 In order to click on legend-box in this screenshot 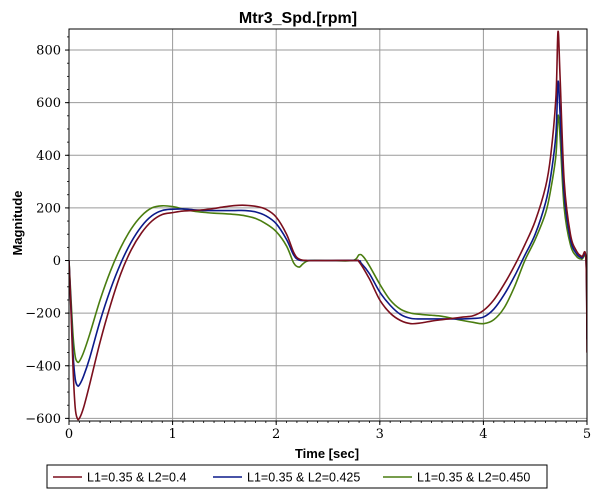, I will do `click(297, 476)`.